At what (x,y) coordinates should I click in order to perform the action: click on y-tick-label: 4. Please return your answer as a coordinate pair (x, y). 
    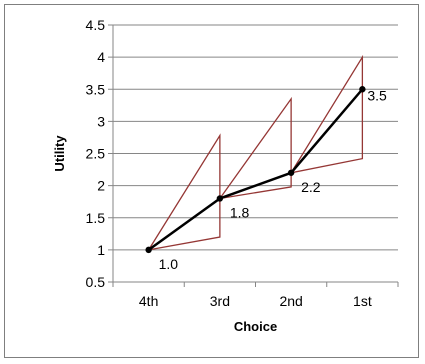
    Looking at the image, I should click on (101, 57).